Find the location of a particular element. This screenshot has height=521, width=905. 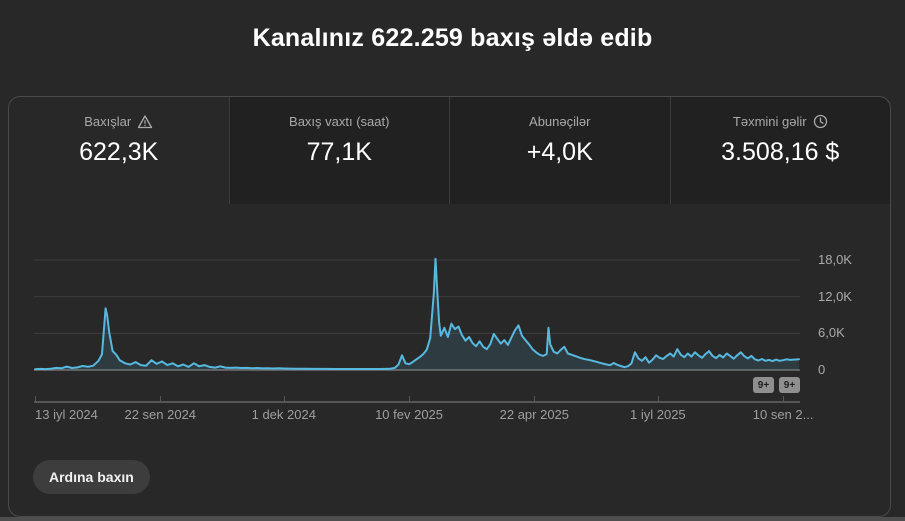

tab-subscribers-value: +4,0K is located at coordinates (559, 152).